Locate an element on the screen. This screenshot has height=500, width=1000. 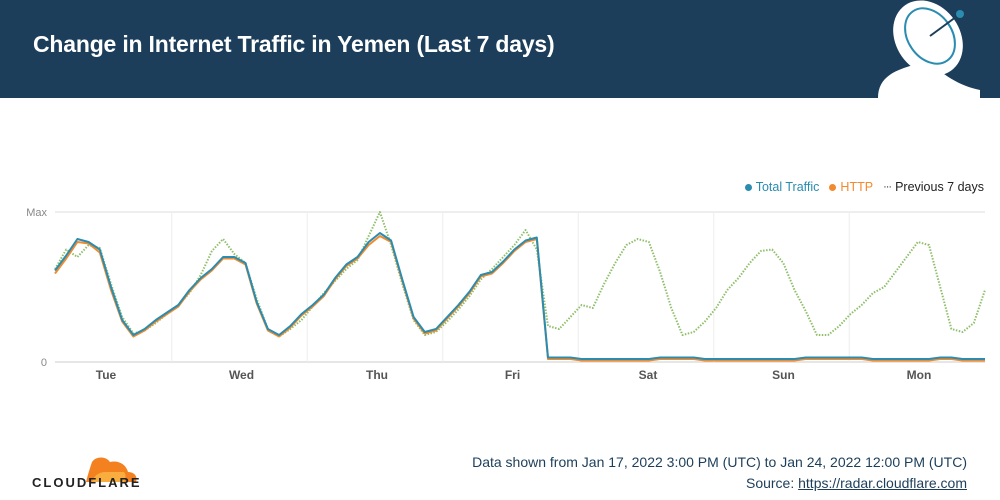
source-prefix: Source: is located at coordinates (772, 483).